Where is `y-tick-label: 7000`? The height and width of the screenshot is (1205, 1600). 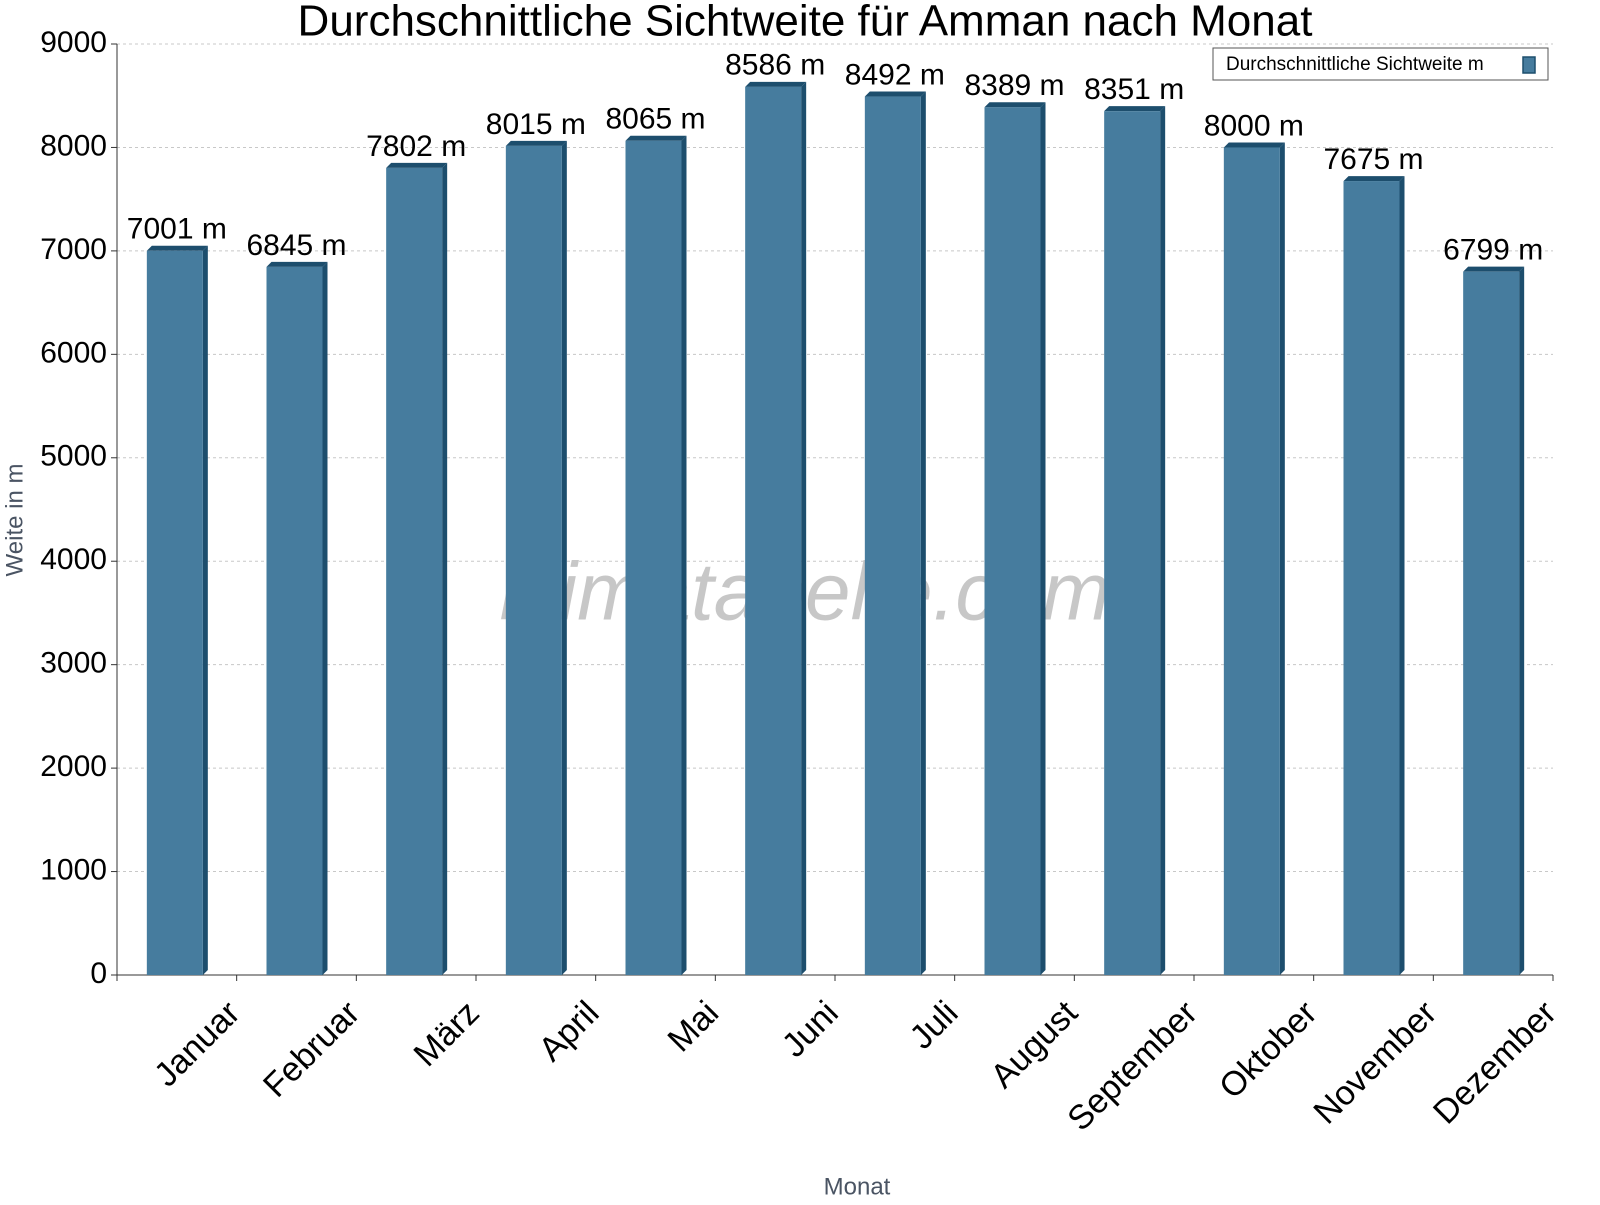 y-tick-label: 7000 is located at coordinates (73, 249).